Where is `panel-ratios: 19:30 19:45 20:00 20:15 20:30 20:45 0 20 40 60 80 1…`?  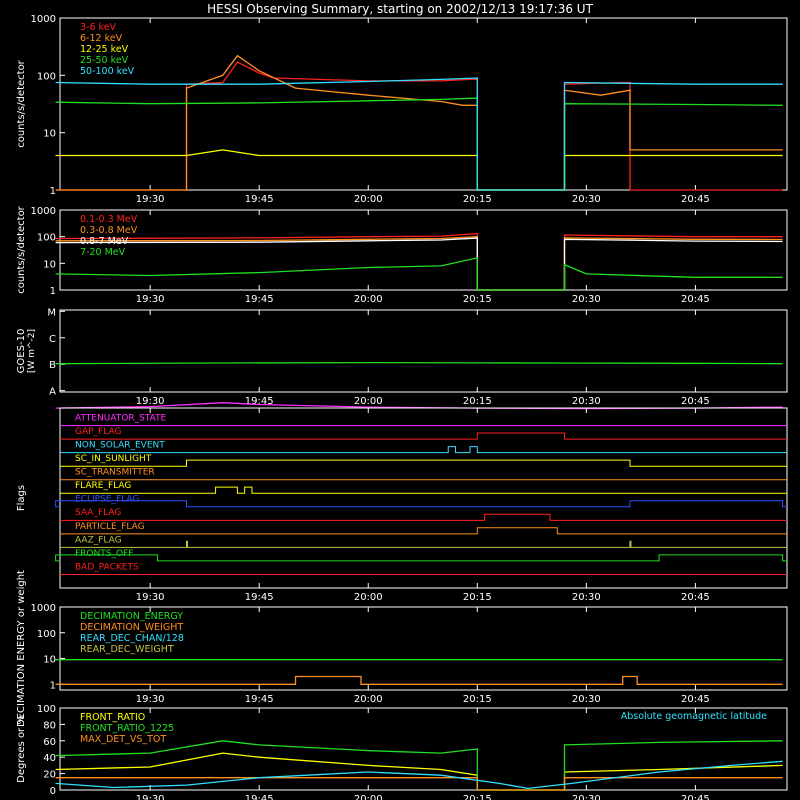 panel-ratios: 19:30 19:45 20:00 20:15 20:30 20:45 0 20 40 60 80 1… is located at coordinates (402, 752).